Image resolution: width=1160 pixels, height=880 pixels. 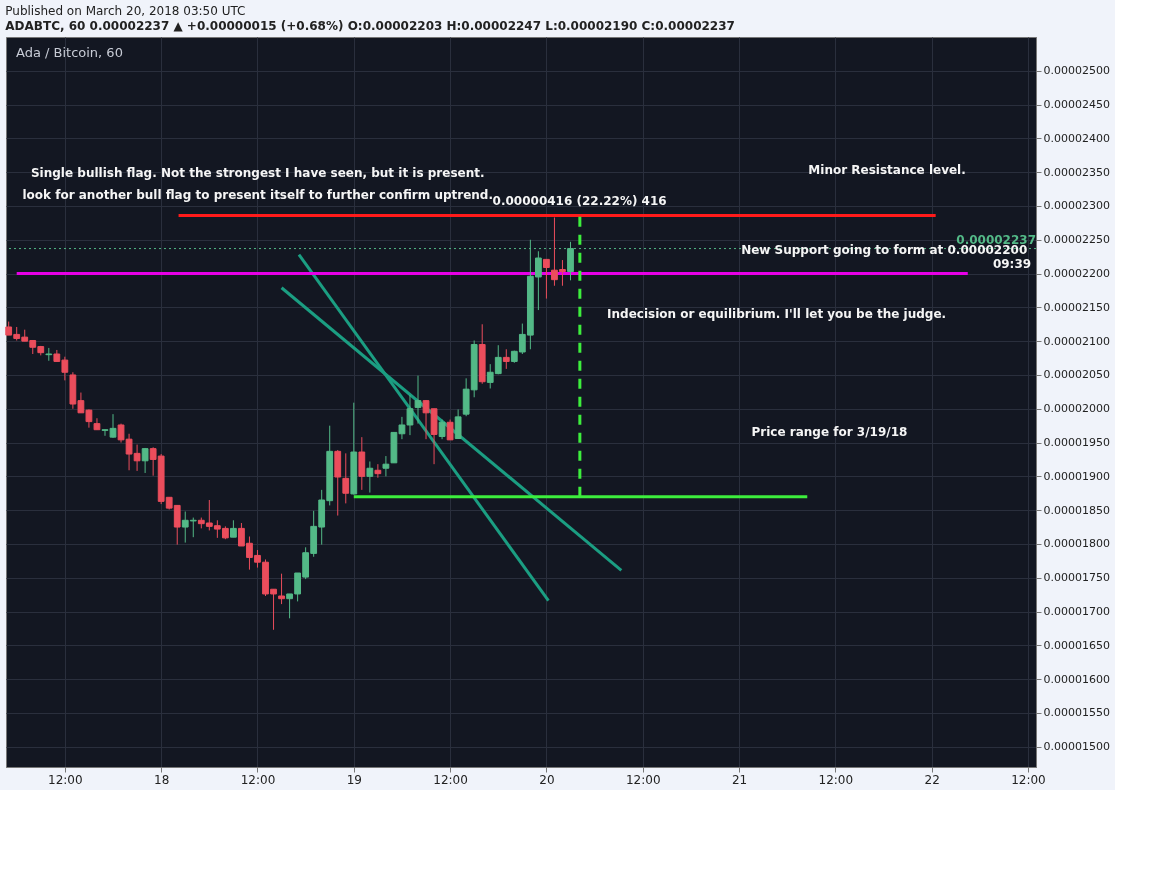 I want to click on y-tick-label: 0.00001650, so click(x=1076, y=645).